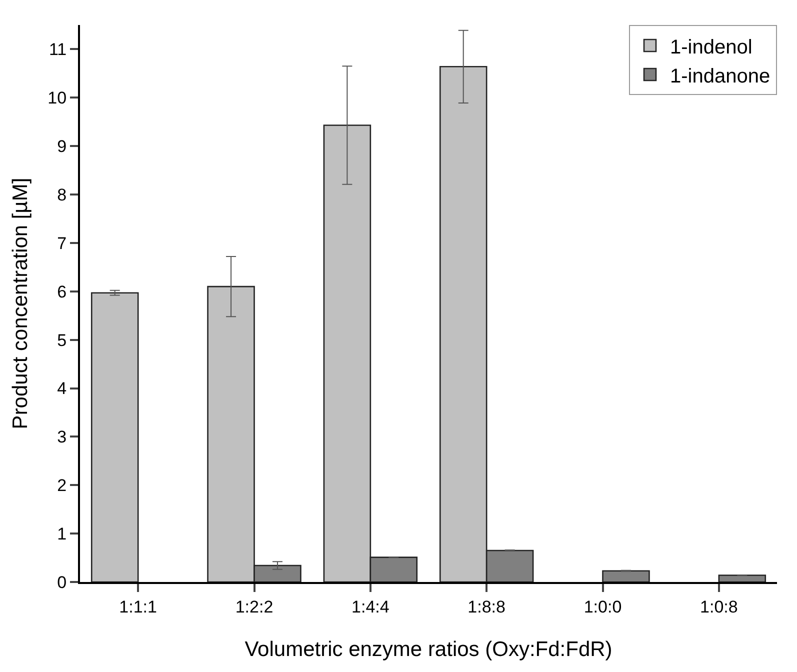 The image size is (797, 672). I want to click on x-axis-title: Volumetric enzyme ratios (Oxy:Fd:FdR), so click(428, 649).